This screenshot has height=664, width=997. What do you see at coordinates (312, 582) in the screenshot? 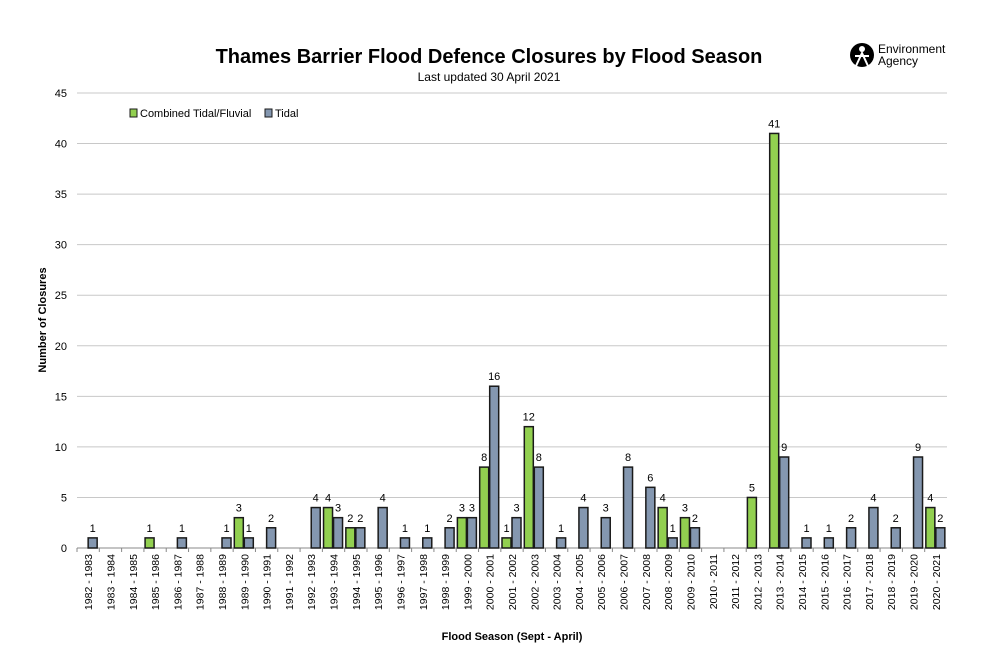
I see `x-tick-label: 1992 - 1993` at bounding box center [312, 582].